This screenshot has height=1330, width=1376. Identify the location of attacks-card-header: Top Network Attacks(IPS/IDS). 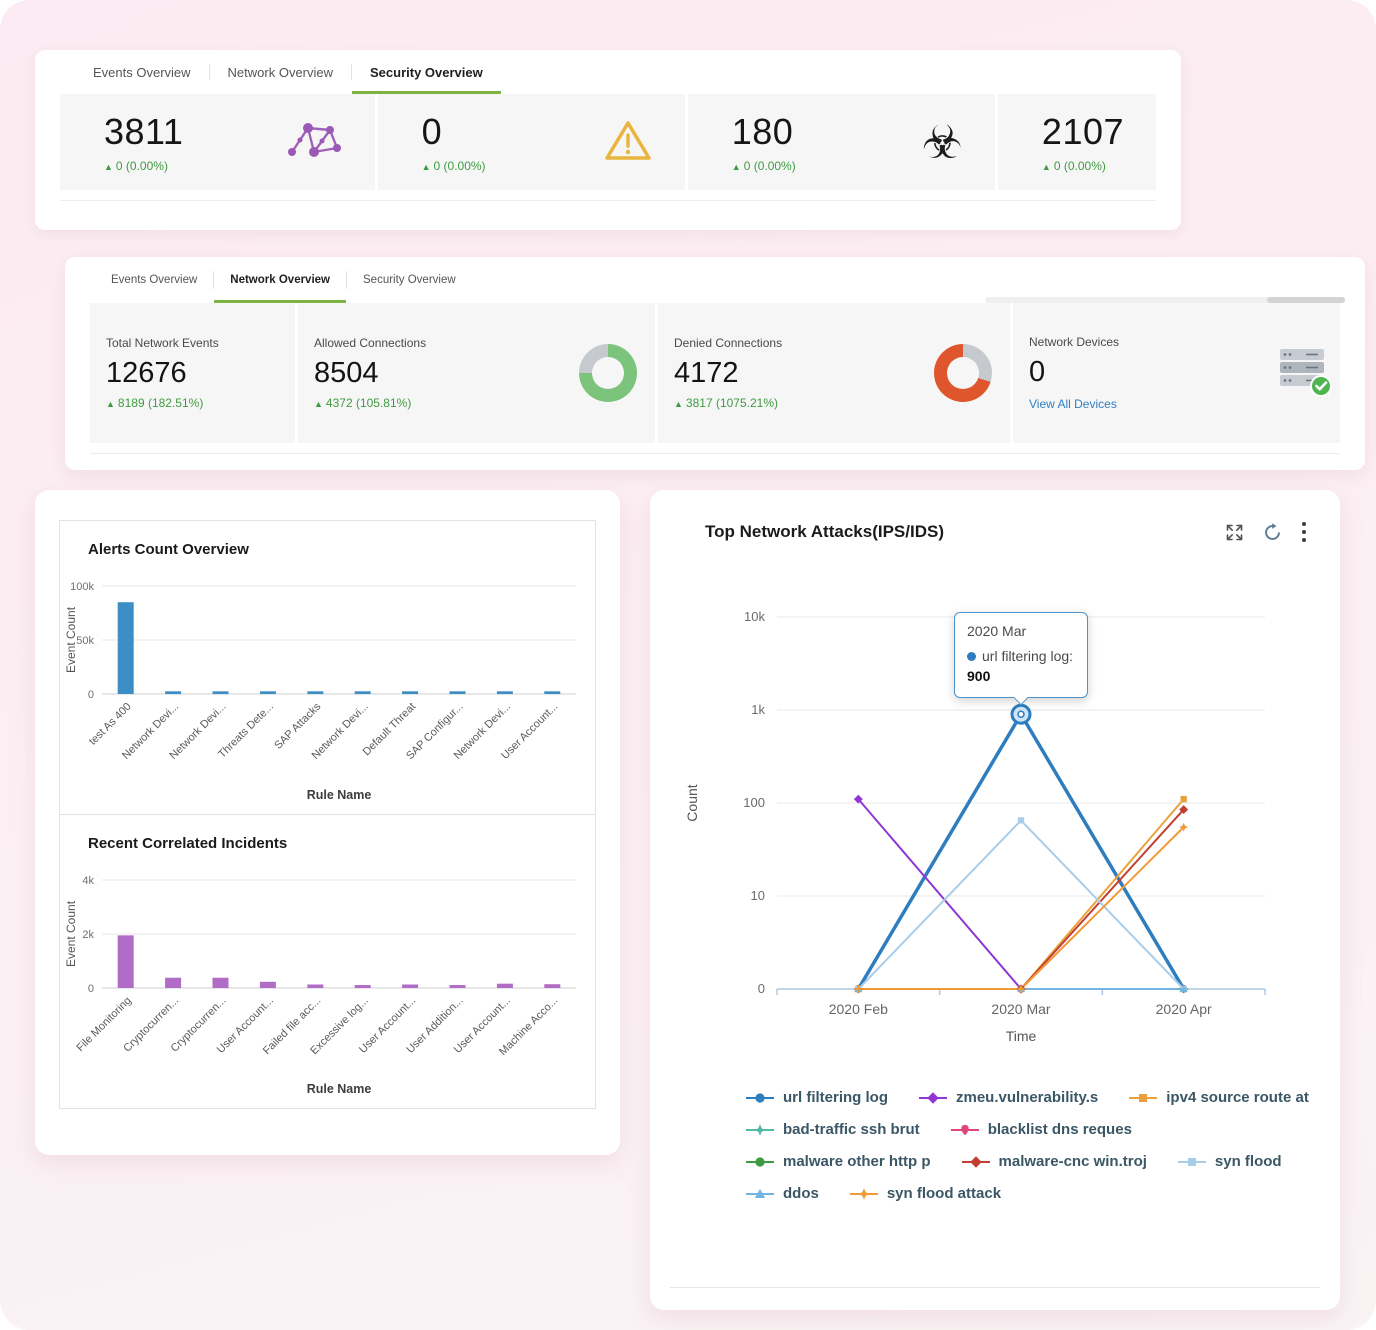
(995, 517).